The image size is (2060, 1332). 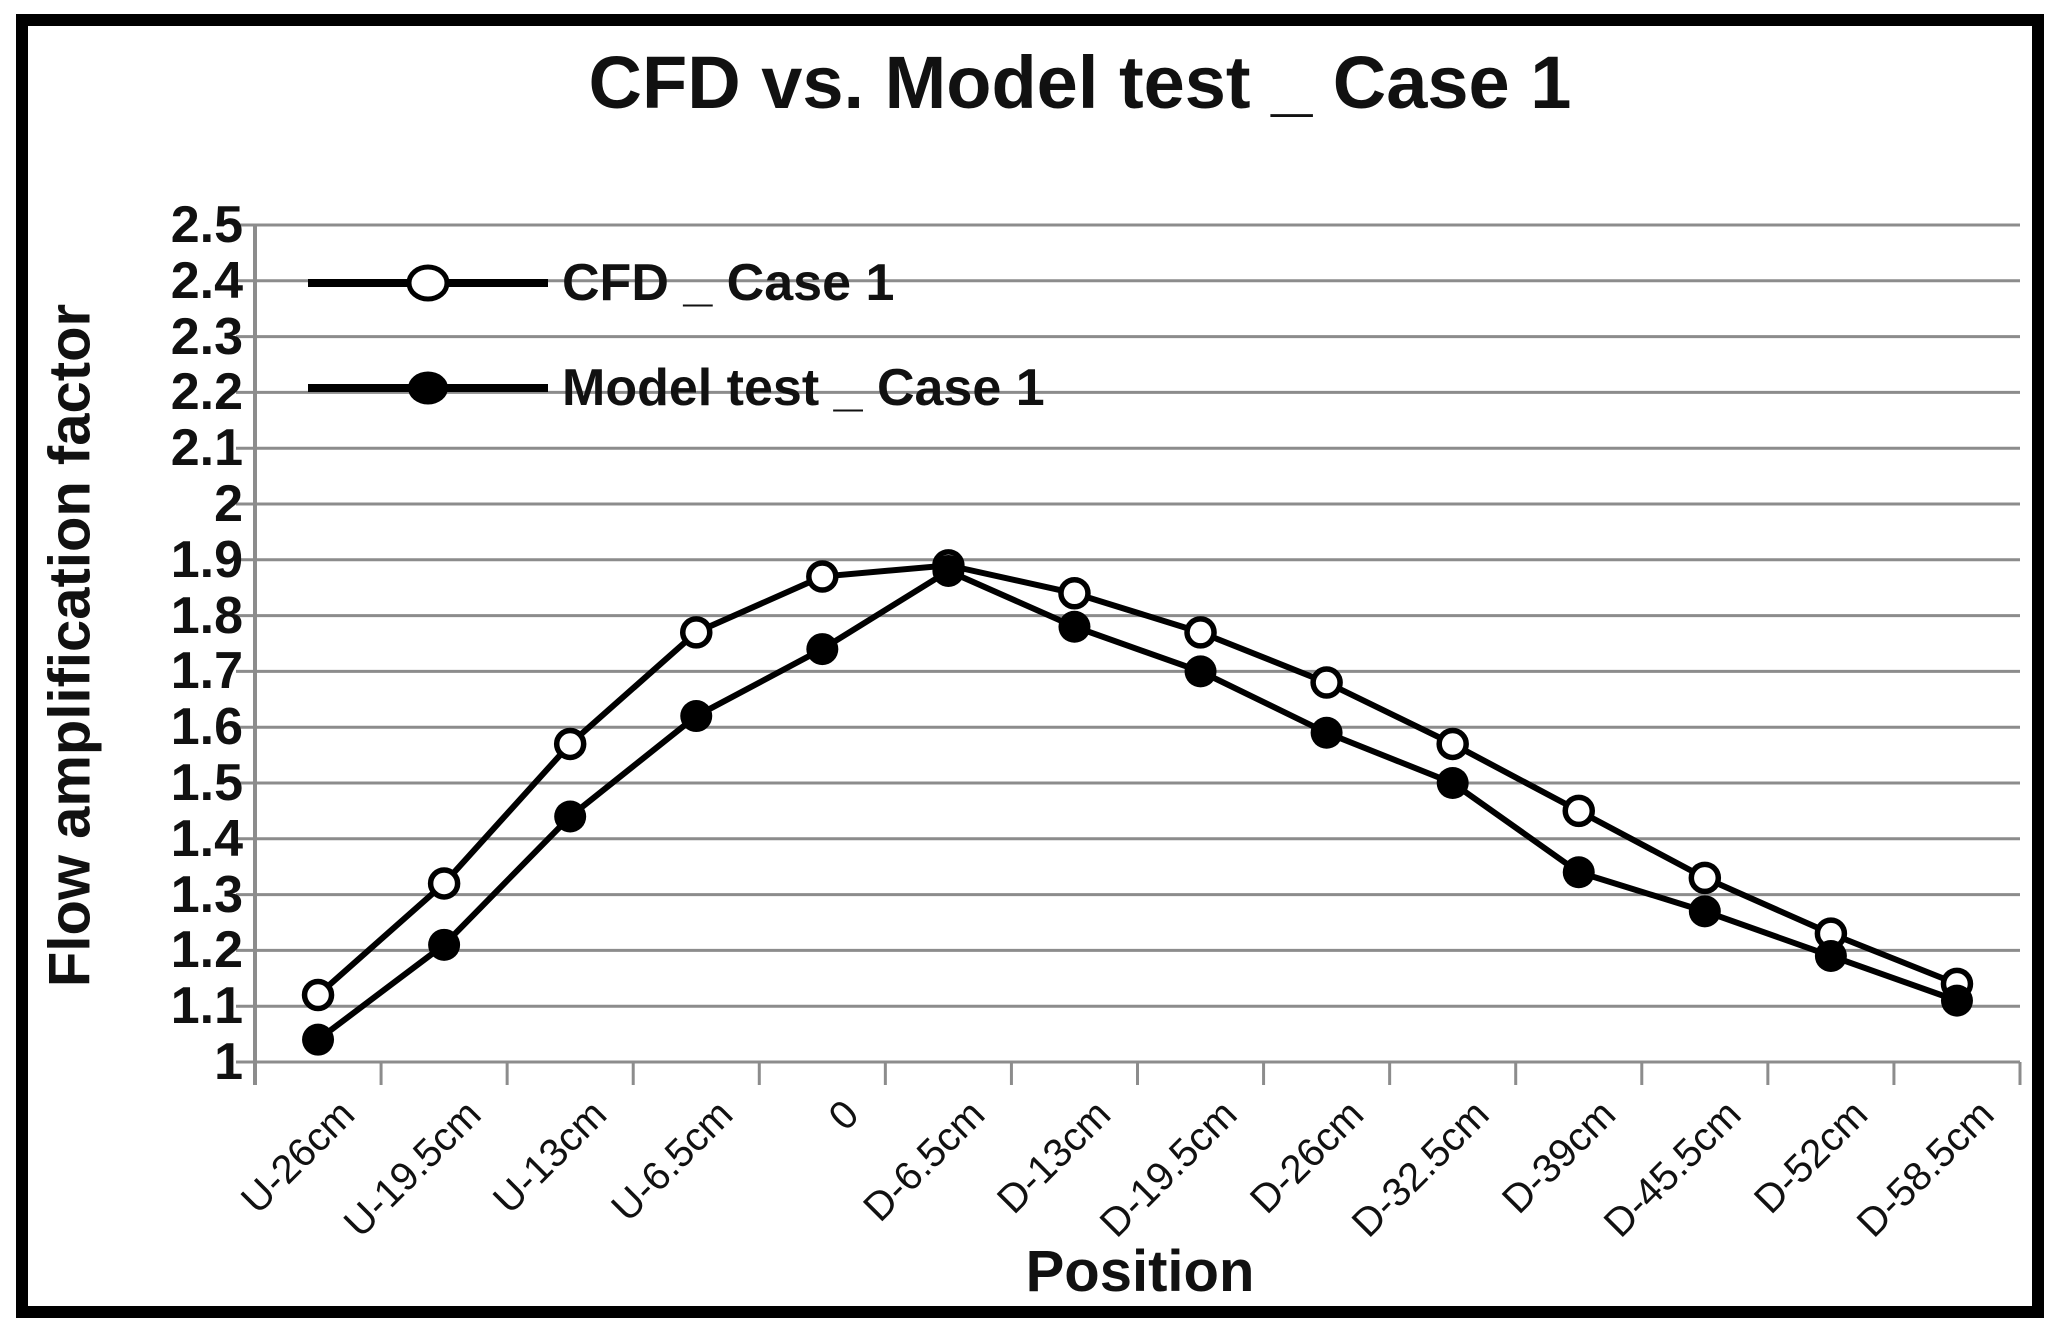 What do you see at coordinates (206, 783) in the screenshot?
I see `y-tick-label: 1.5` at bounding box center [206, 783].